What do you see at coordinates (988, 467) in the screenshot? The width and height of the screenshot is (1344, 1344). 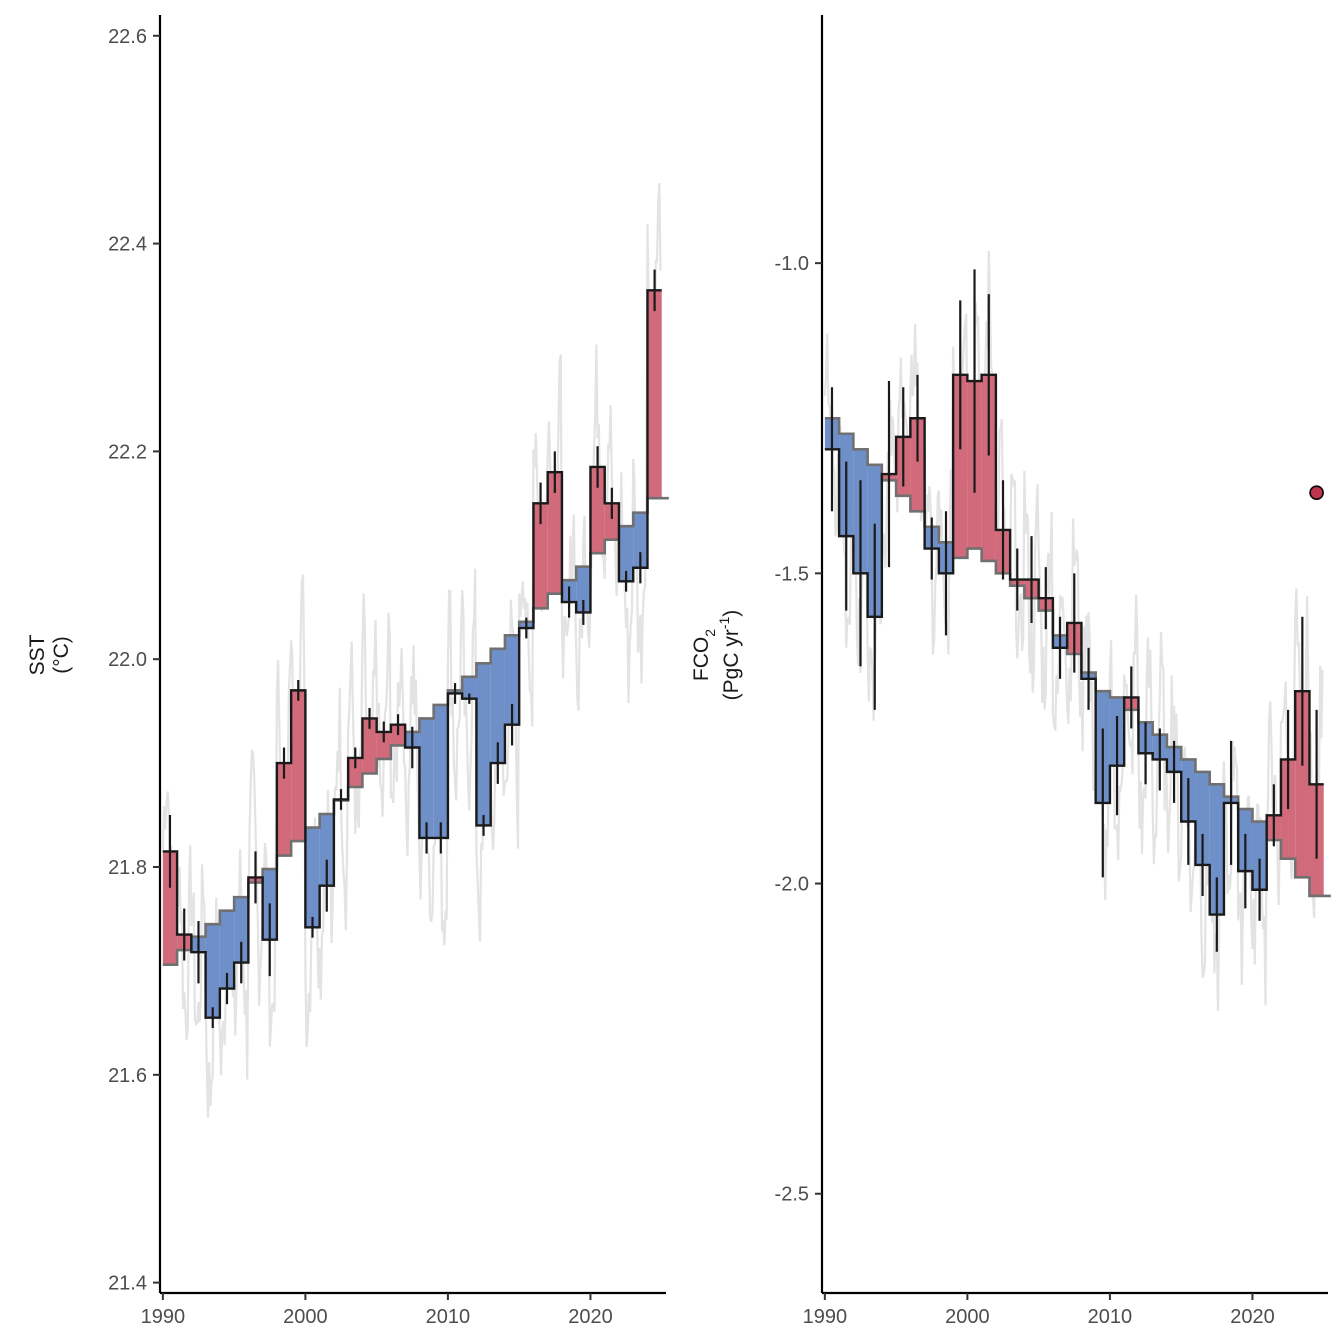 I see `right-anomaly-bar-2001` at bounding box center [988, 467].